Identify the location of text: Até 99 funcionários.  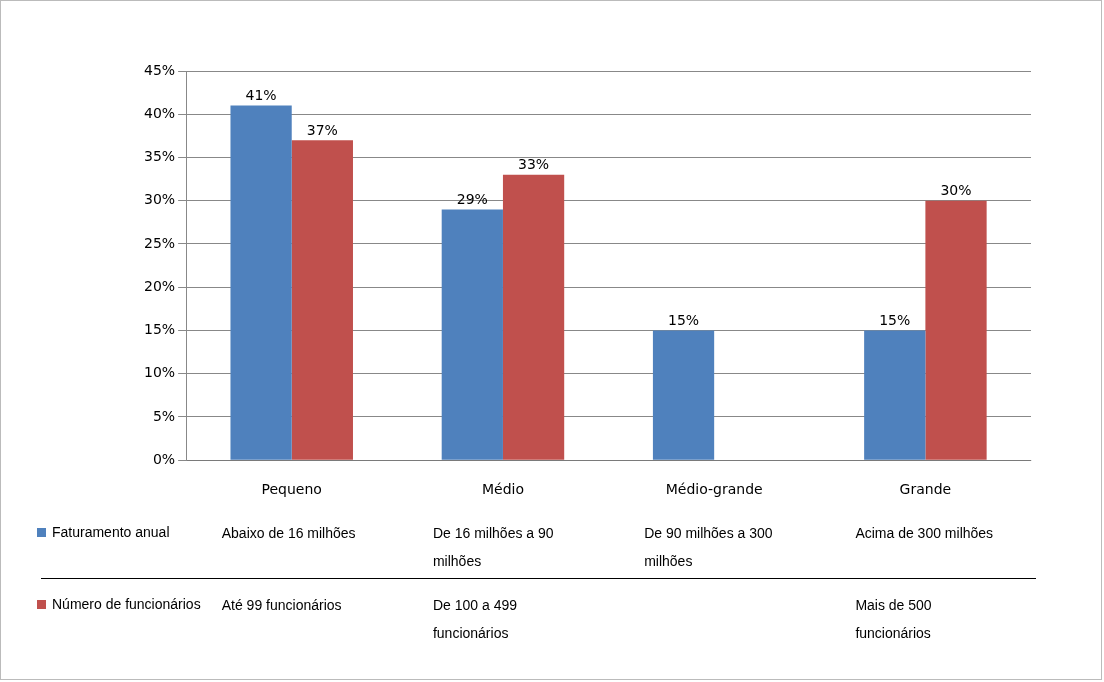
(282, 605).